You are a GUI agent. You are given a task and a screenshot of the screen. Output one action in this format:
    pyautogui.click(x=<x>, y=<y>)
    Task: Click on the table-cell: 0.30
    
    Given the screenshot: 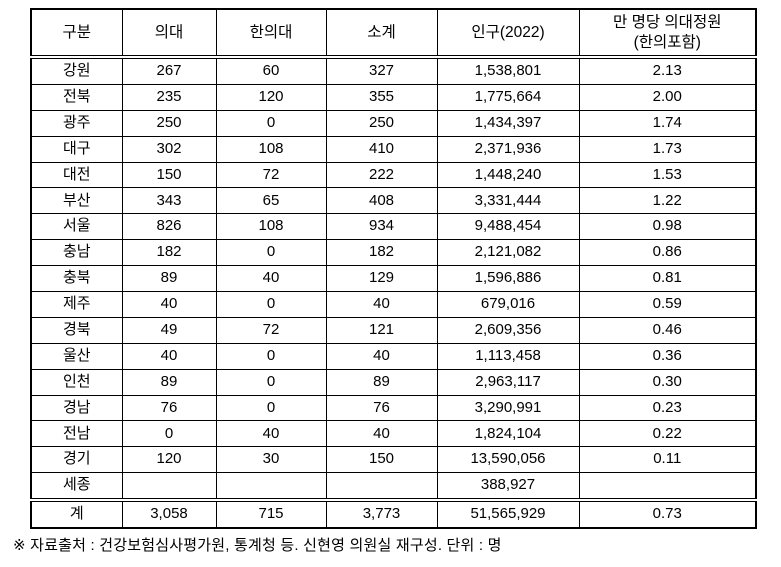 What is the action you would take?
    pyautogui.click(x=667, y=382)
    